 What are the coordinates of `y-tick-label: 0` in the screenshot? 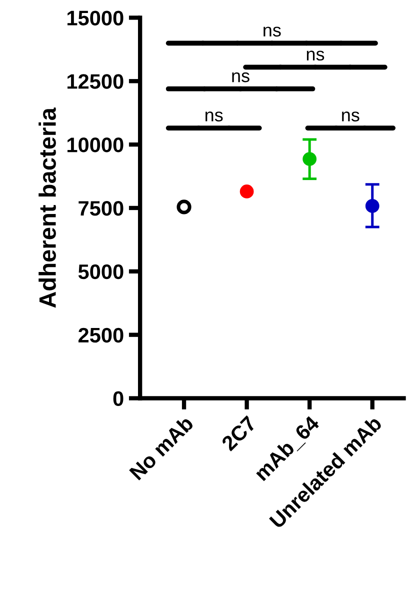 It's located at (118, 398).